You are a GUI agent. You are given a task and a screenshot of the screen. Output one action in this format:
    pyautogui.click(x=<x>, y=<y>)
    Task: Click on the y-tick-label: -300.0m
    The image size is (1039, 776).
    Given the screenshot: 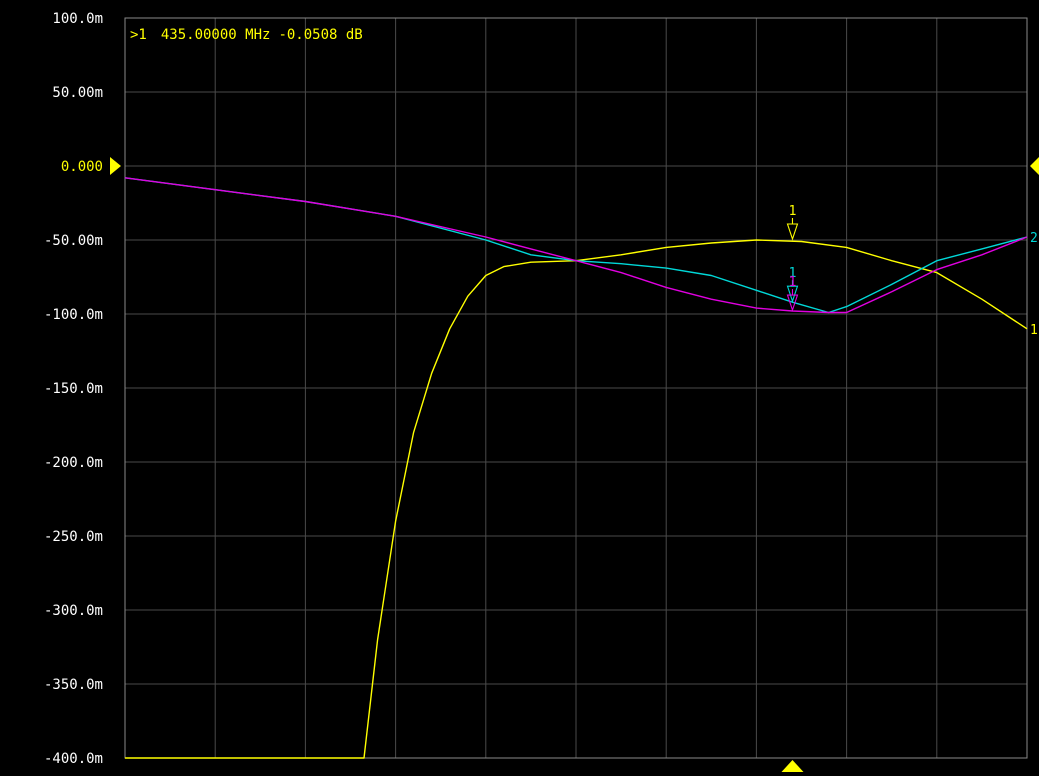 What is the action you would take?
    pyautogui.click(x=73, y=611)
    